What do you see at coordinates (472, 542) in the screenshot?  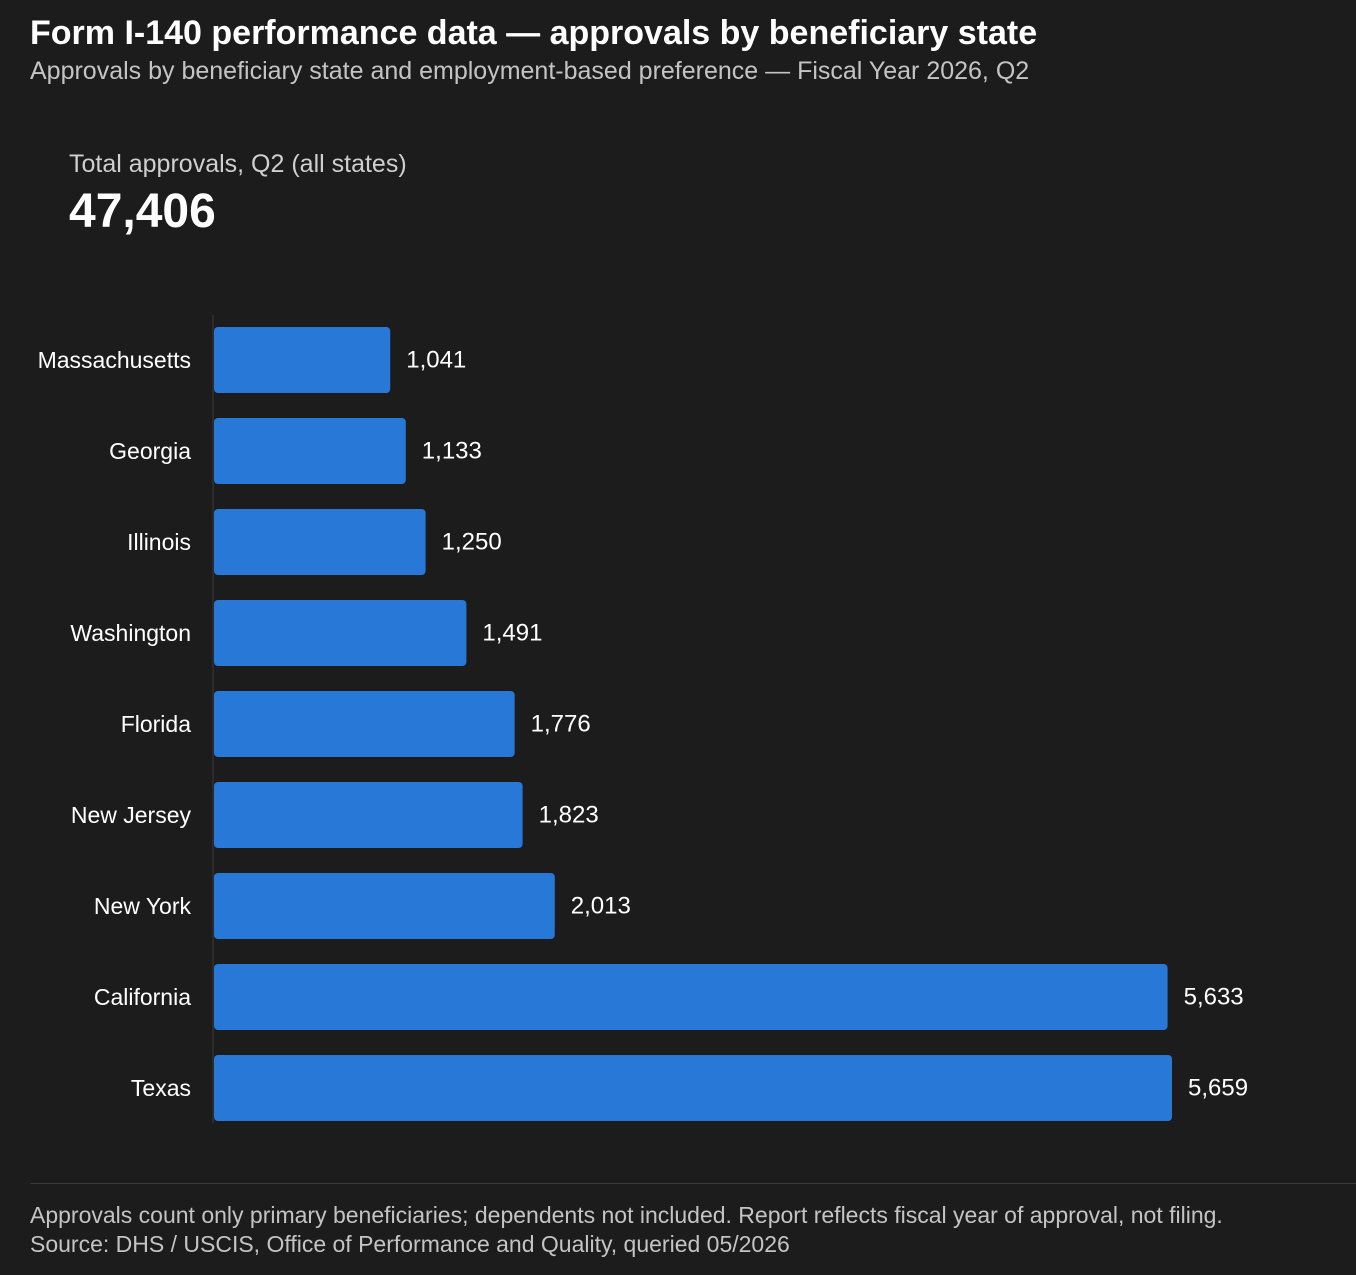 I see `value-label: 1,250` at bounding box center [472, 542].